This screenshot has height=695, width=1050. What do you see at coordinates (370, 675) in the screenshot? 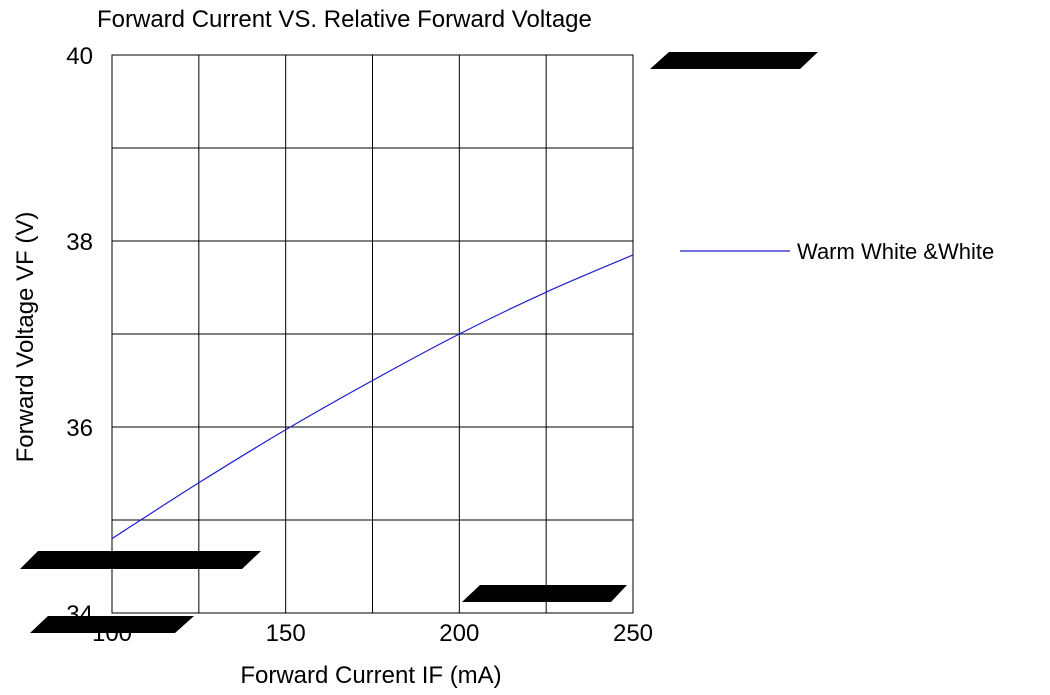
I see `x-axis-title: Forward Current IF (mA)` at bounding box center [370, 675].